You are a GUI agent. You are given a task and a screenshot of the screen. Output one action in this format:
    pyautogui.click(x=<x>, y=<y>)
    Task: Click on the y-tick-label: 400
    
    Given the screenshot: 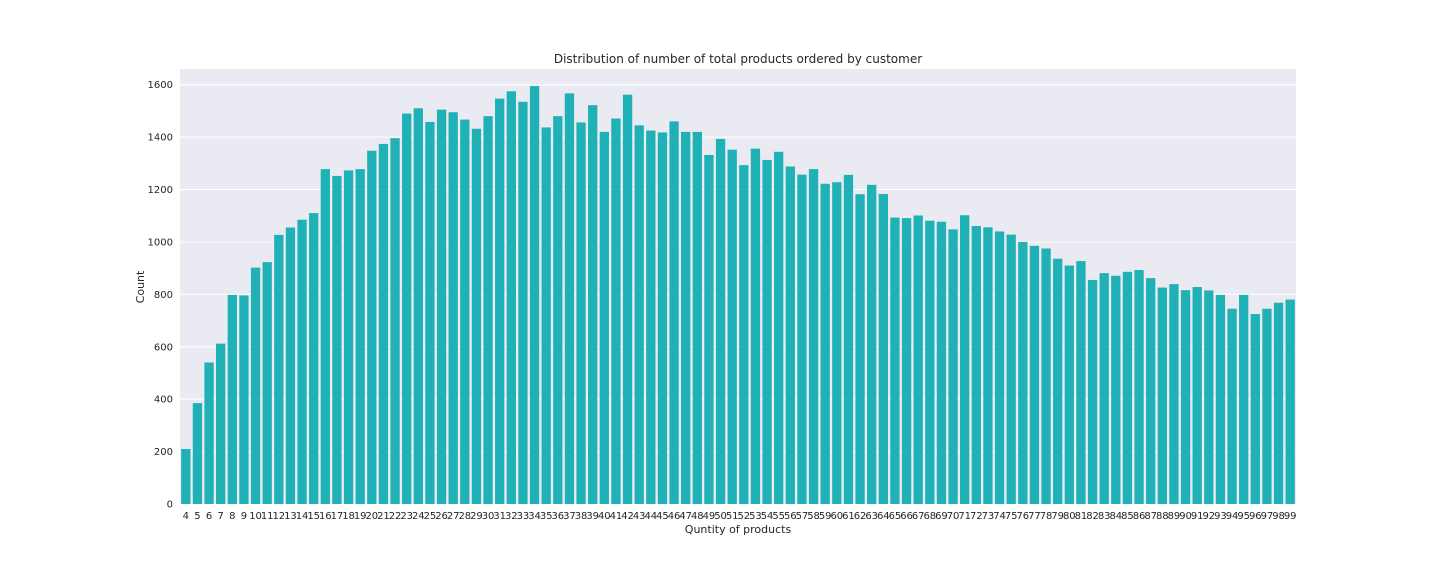 What is the action you would take?
    pyautogui.click(x=163, y=400)
    